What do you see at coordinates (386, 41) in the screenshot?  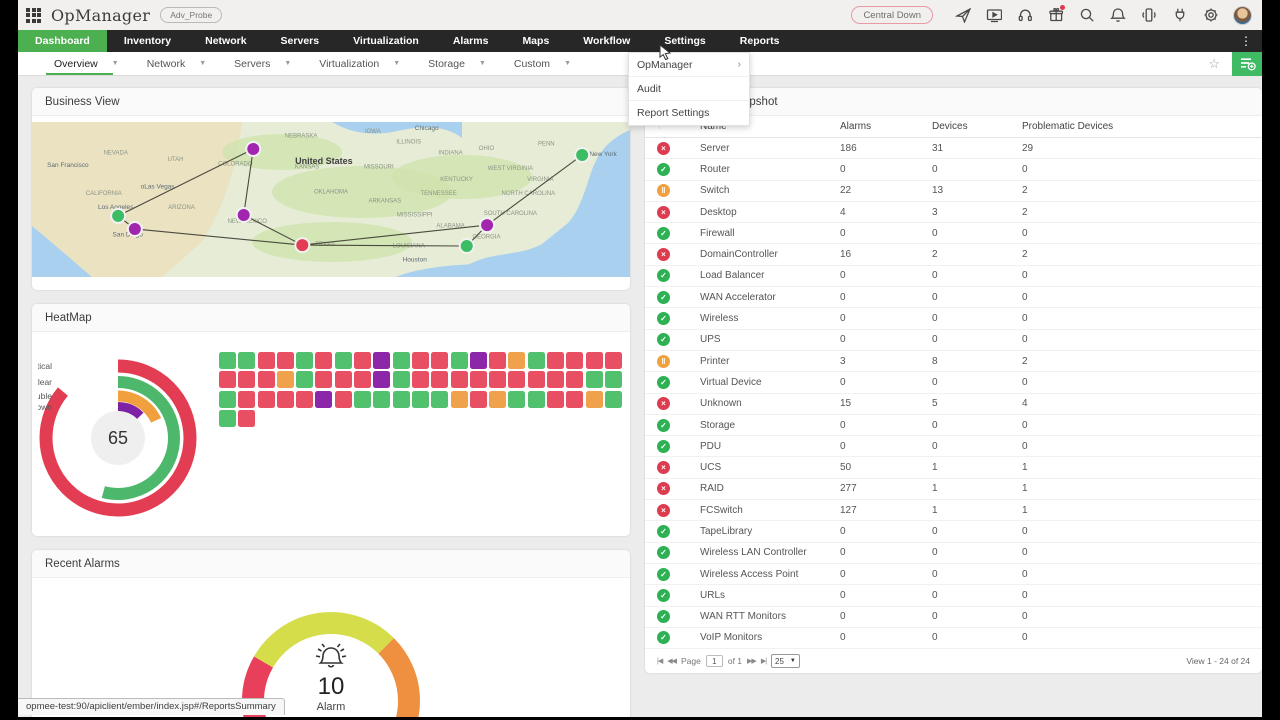 I see `nav-tab-virtualization: Virtualization` at bounding box center [386, 41].